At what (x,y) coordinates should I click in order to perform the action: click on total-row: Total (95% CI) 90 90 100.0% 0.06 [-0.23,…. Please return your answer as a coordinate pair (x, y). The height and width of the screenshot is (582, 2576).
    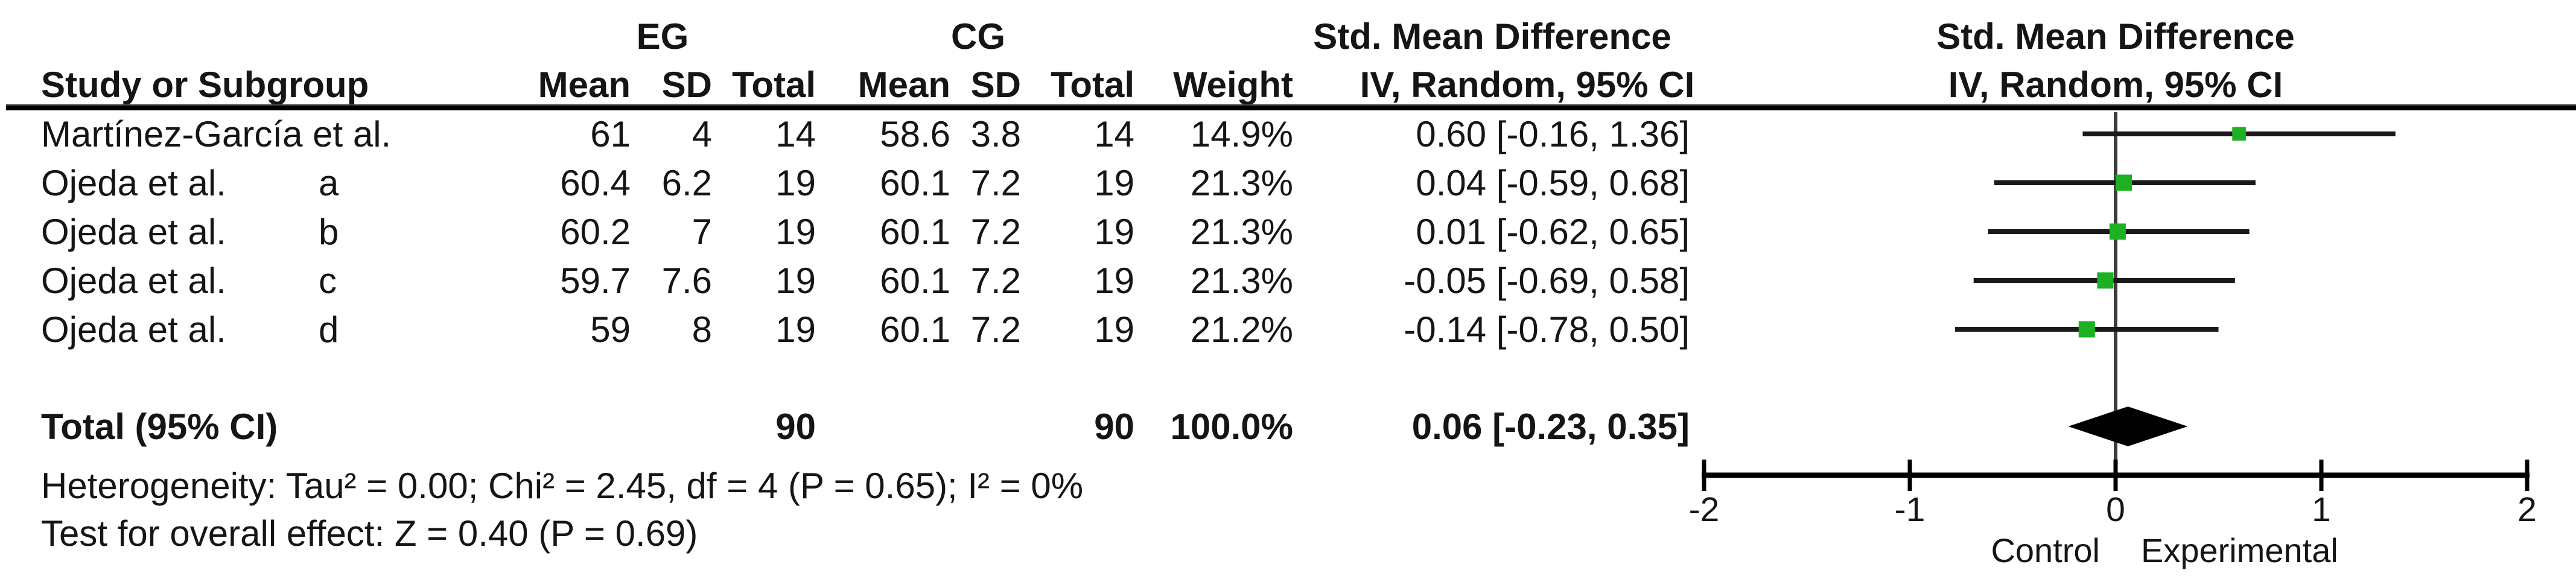
    Looking at the image, I should click on (1288, 427).